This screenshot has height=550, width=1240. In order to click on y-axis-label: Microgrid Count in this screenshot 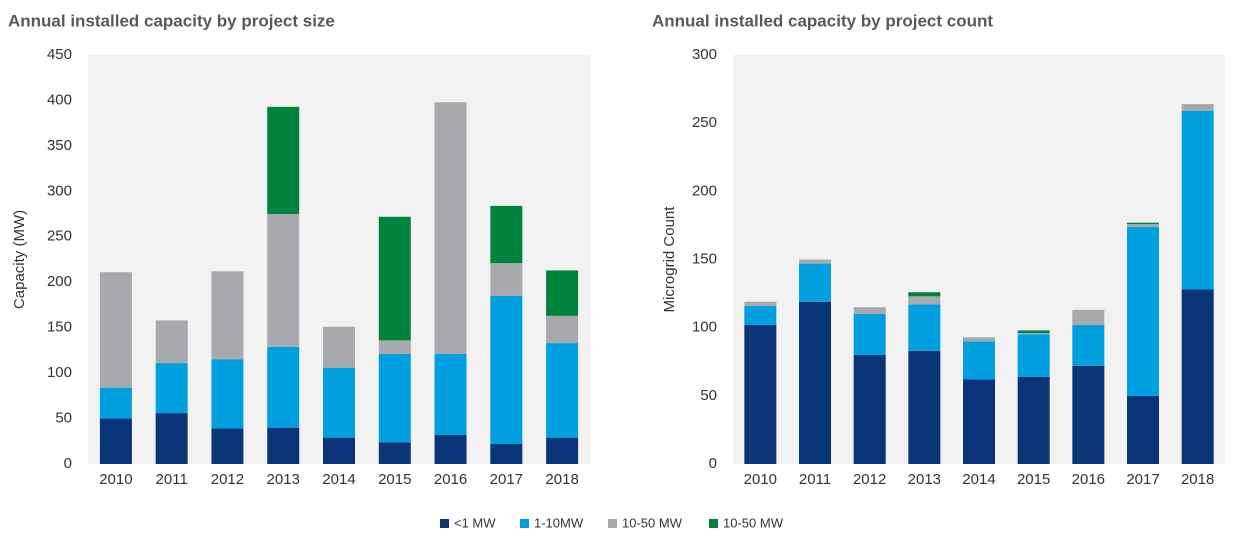, I will do `click(669, 259)`.